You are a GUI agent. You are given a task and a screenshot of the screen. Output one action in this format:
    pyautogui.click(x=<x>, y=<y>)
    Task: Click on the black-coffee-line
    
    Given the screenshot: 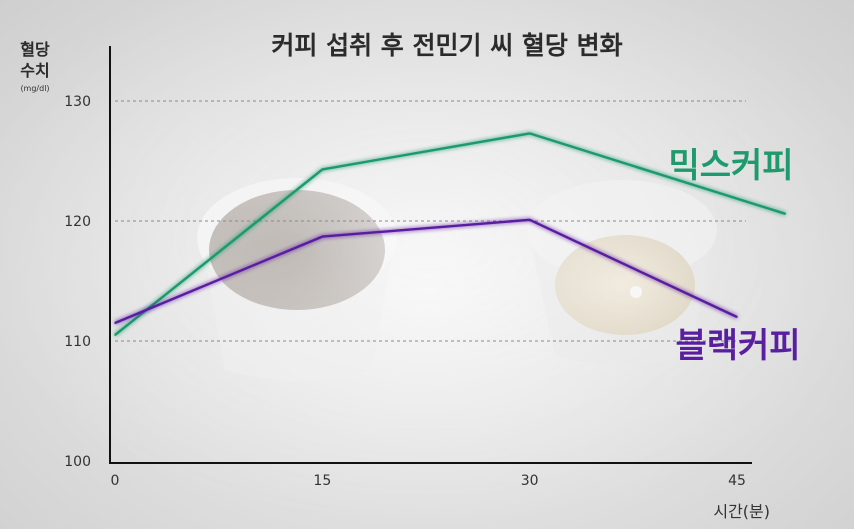 What is the action you would take?
    pyautogui.click(x=426, y=271)
    